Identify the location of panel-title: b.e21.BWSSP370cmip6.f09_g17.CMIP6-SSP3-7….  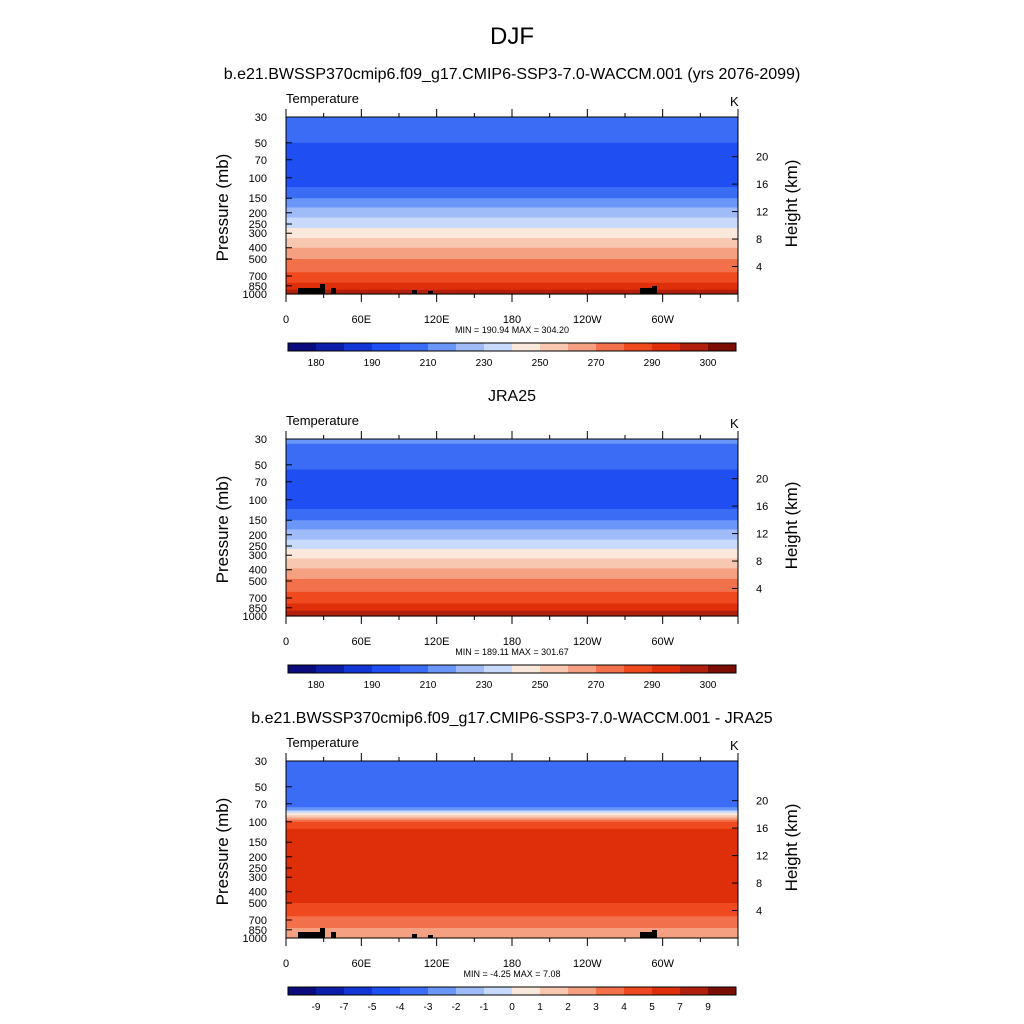
(512, 718).